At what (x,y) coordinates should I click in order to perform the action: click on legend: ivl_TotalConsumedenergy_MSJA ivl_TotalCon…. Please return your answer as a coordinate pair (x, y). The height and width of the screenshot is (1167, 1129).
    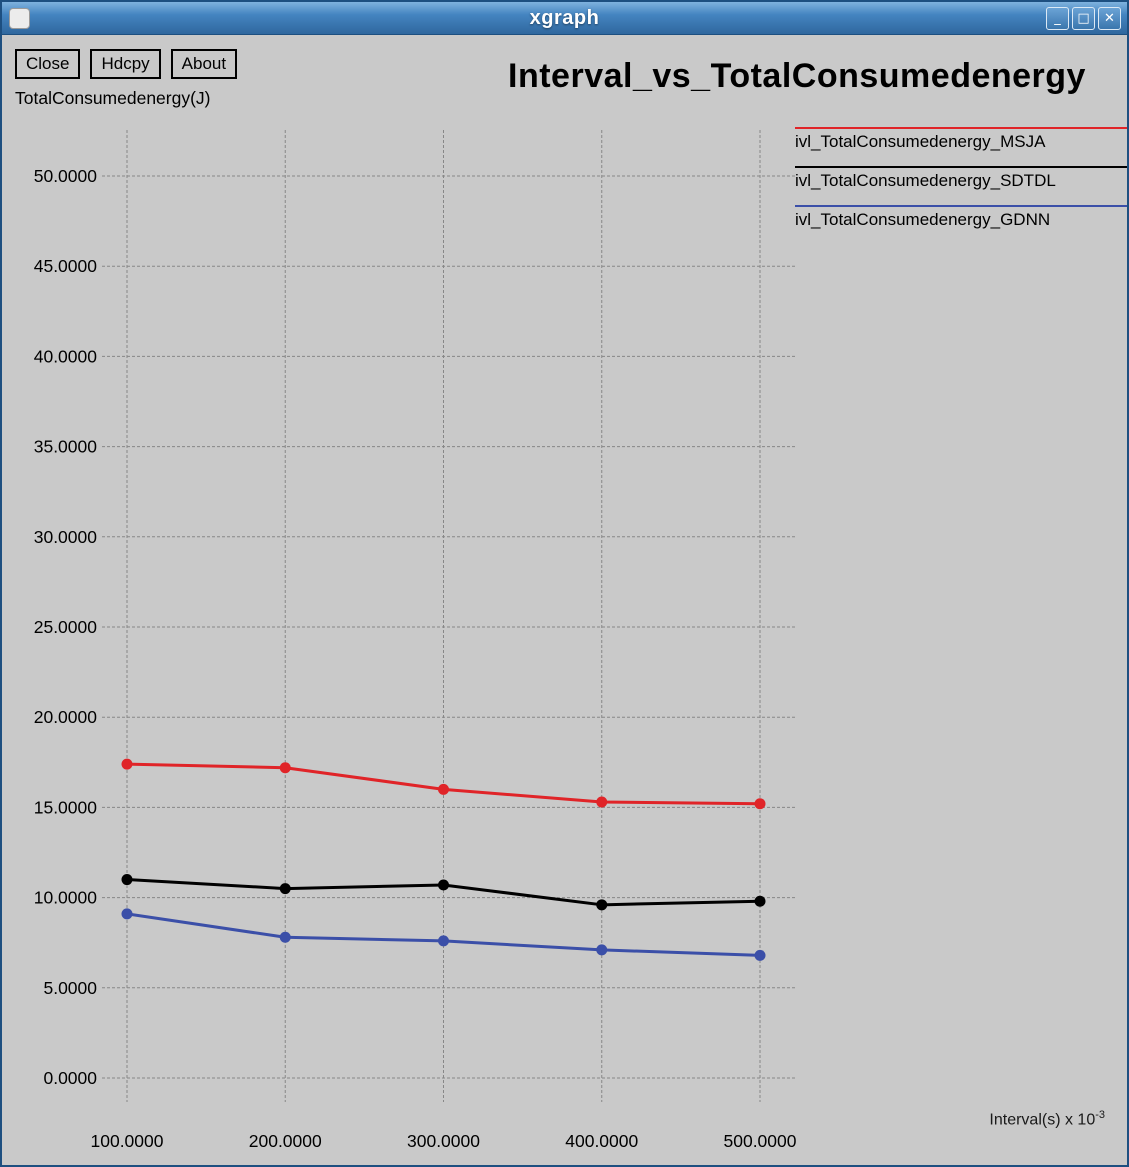
    Looking at the image, I should click on (961, 185).